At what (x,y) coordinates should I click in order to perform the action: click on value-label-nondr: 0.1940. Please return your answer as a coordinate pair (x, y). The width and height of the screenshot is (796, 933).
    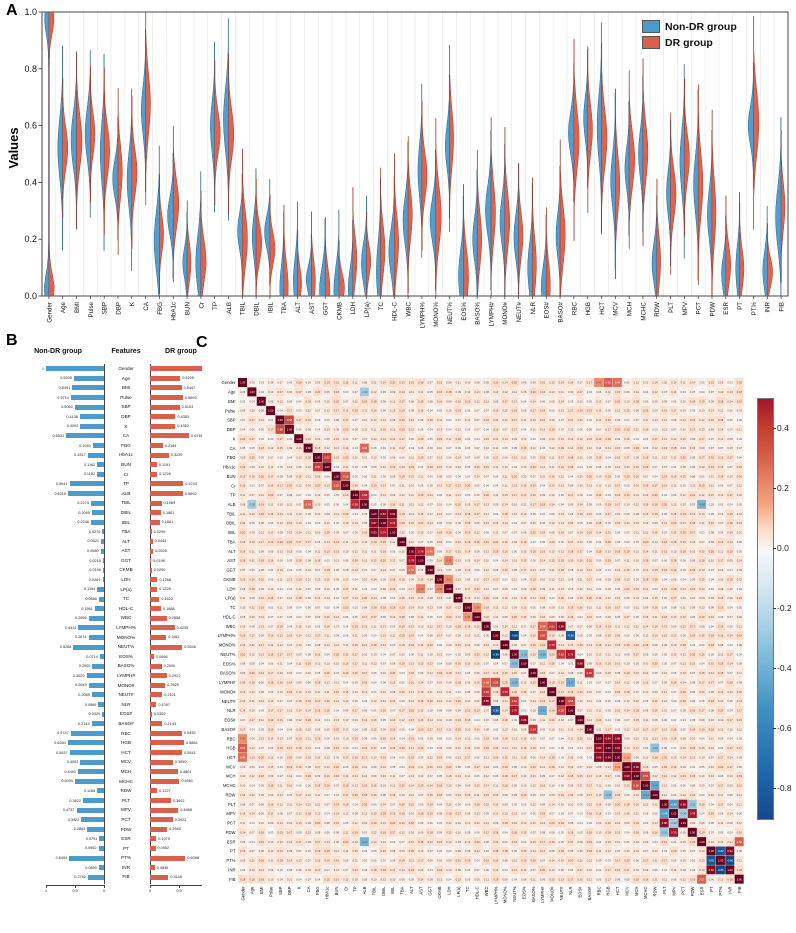
    Looking at the image, I should click on (85, 445).